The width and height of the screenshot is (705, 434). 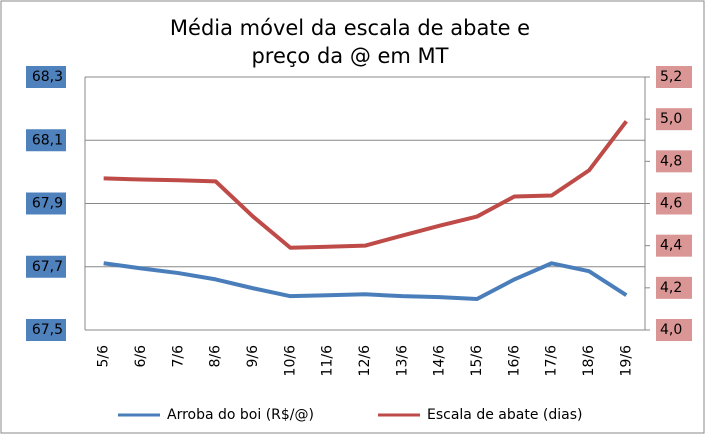 I want to click on x-tick-label: 11/6, so click(x=328, y=361).